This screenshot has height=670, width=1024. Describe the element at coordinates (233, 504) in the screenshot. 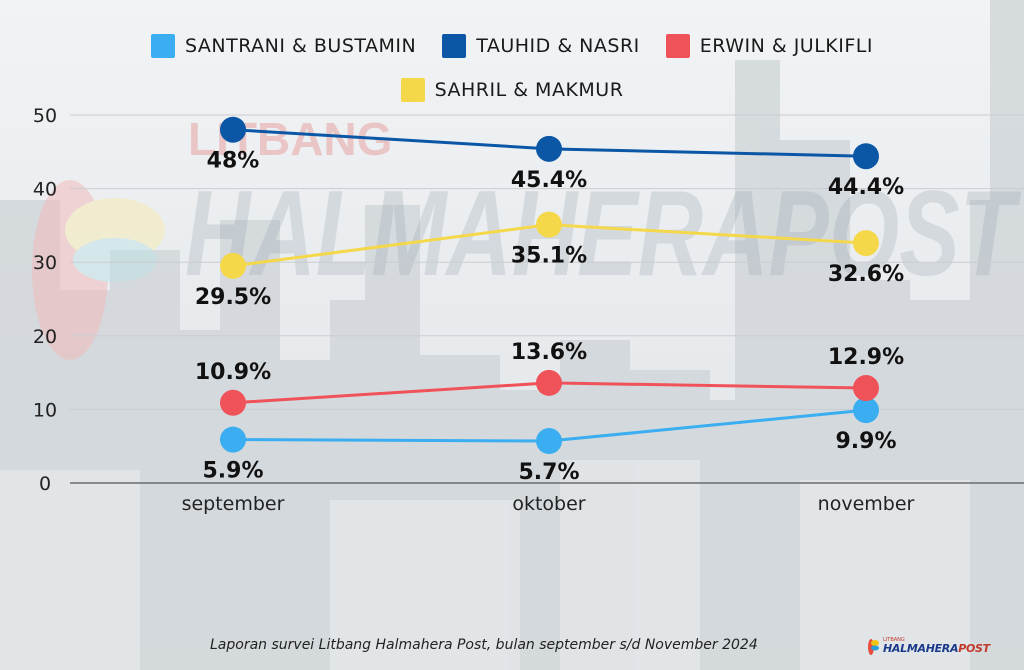

I see `x-tick-label: september` at that location.